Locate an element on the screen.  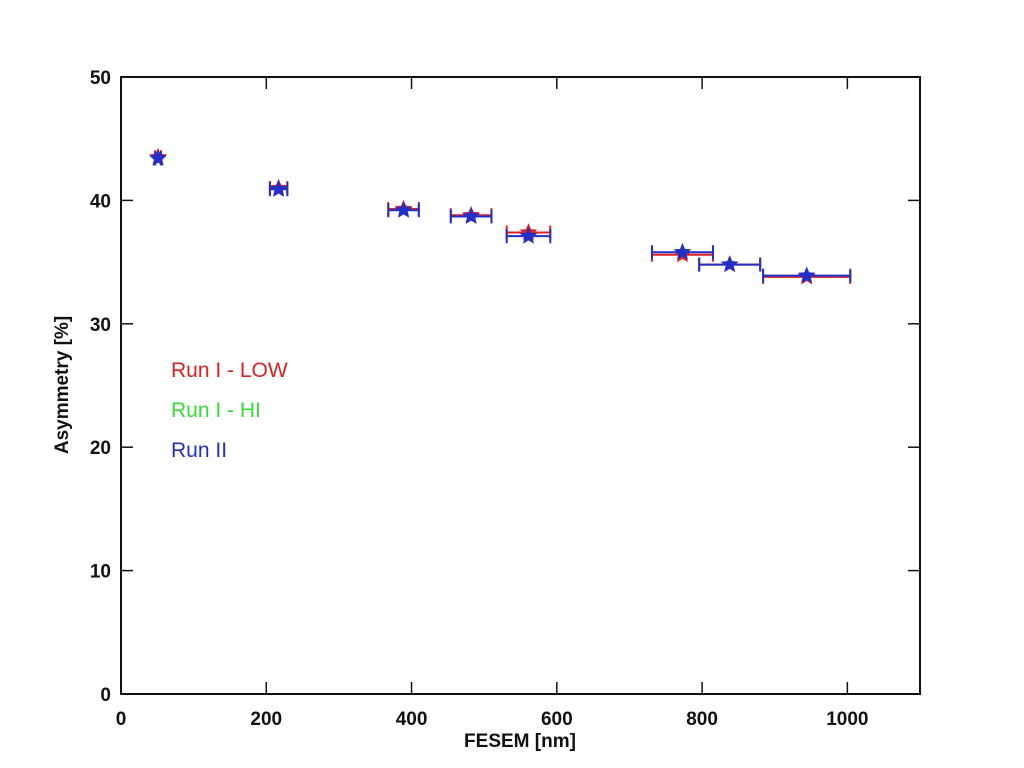
legend: Run I - LOW Run I - HI Run II is located at coordinates (229, 410).